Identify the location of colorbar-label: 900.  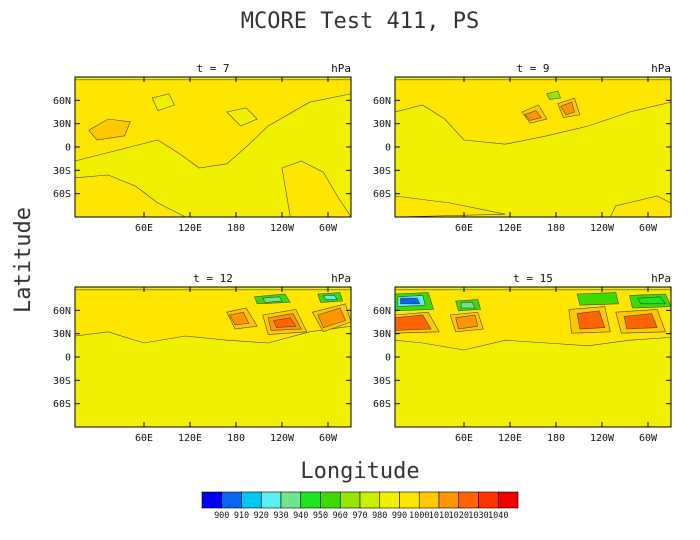
(221, 516).